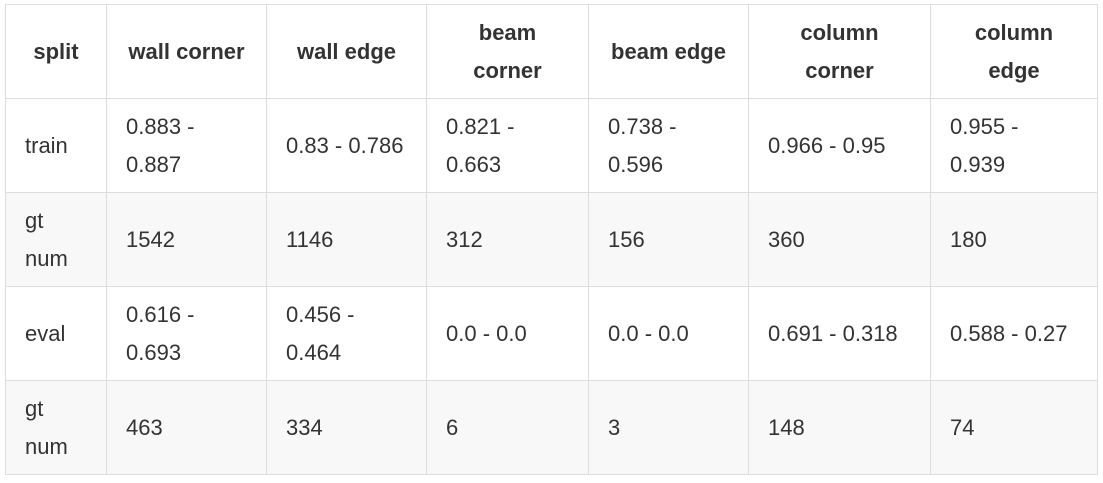 This screenshot has width=1103, height=483. Describe the element at coordinates (56, 333) in the screenshot. I see `table-cell: eval` at that location.